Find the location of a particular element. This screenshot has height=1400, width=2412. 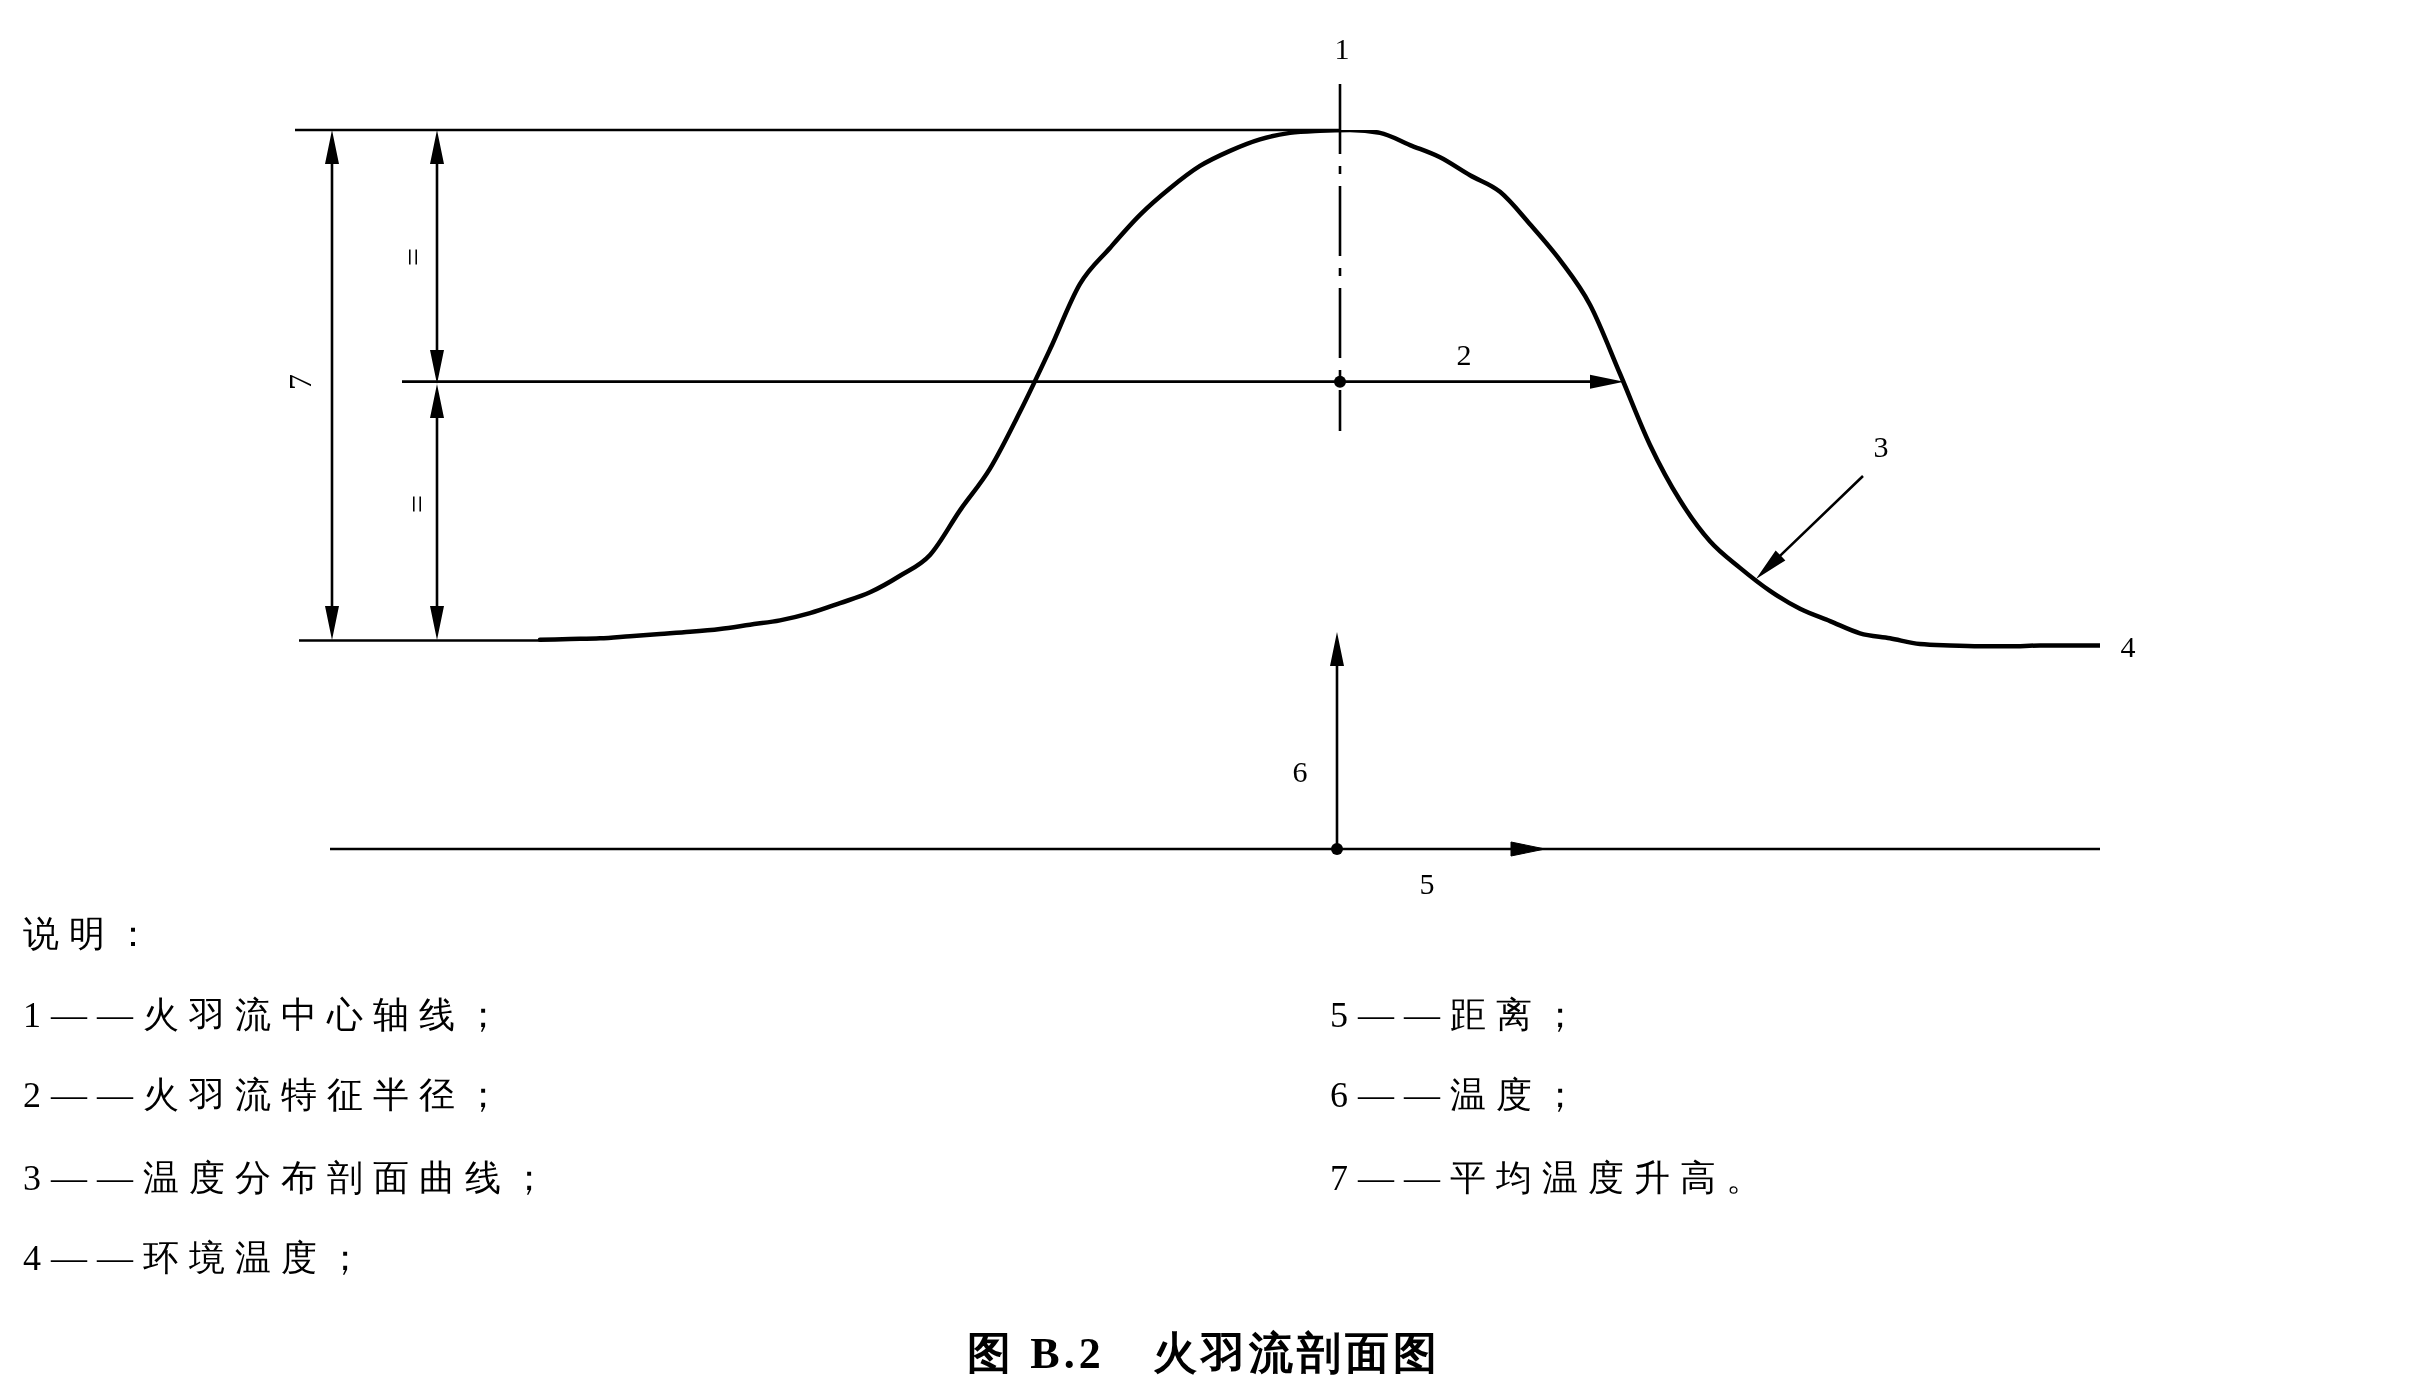

text: 5 is located at coordinates (1427, 883).